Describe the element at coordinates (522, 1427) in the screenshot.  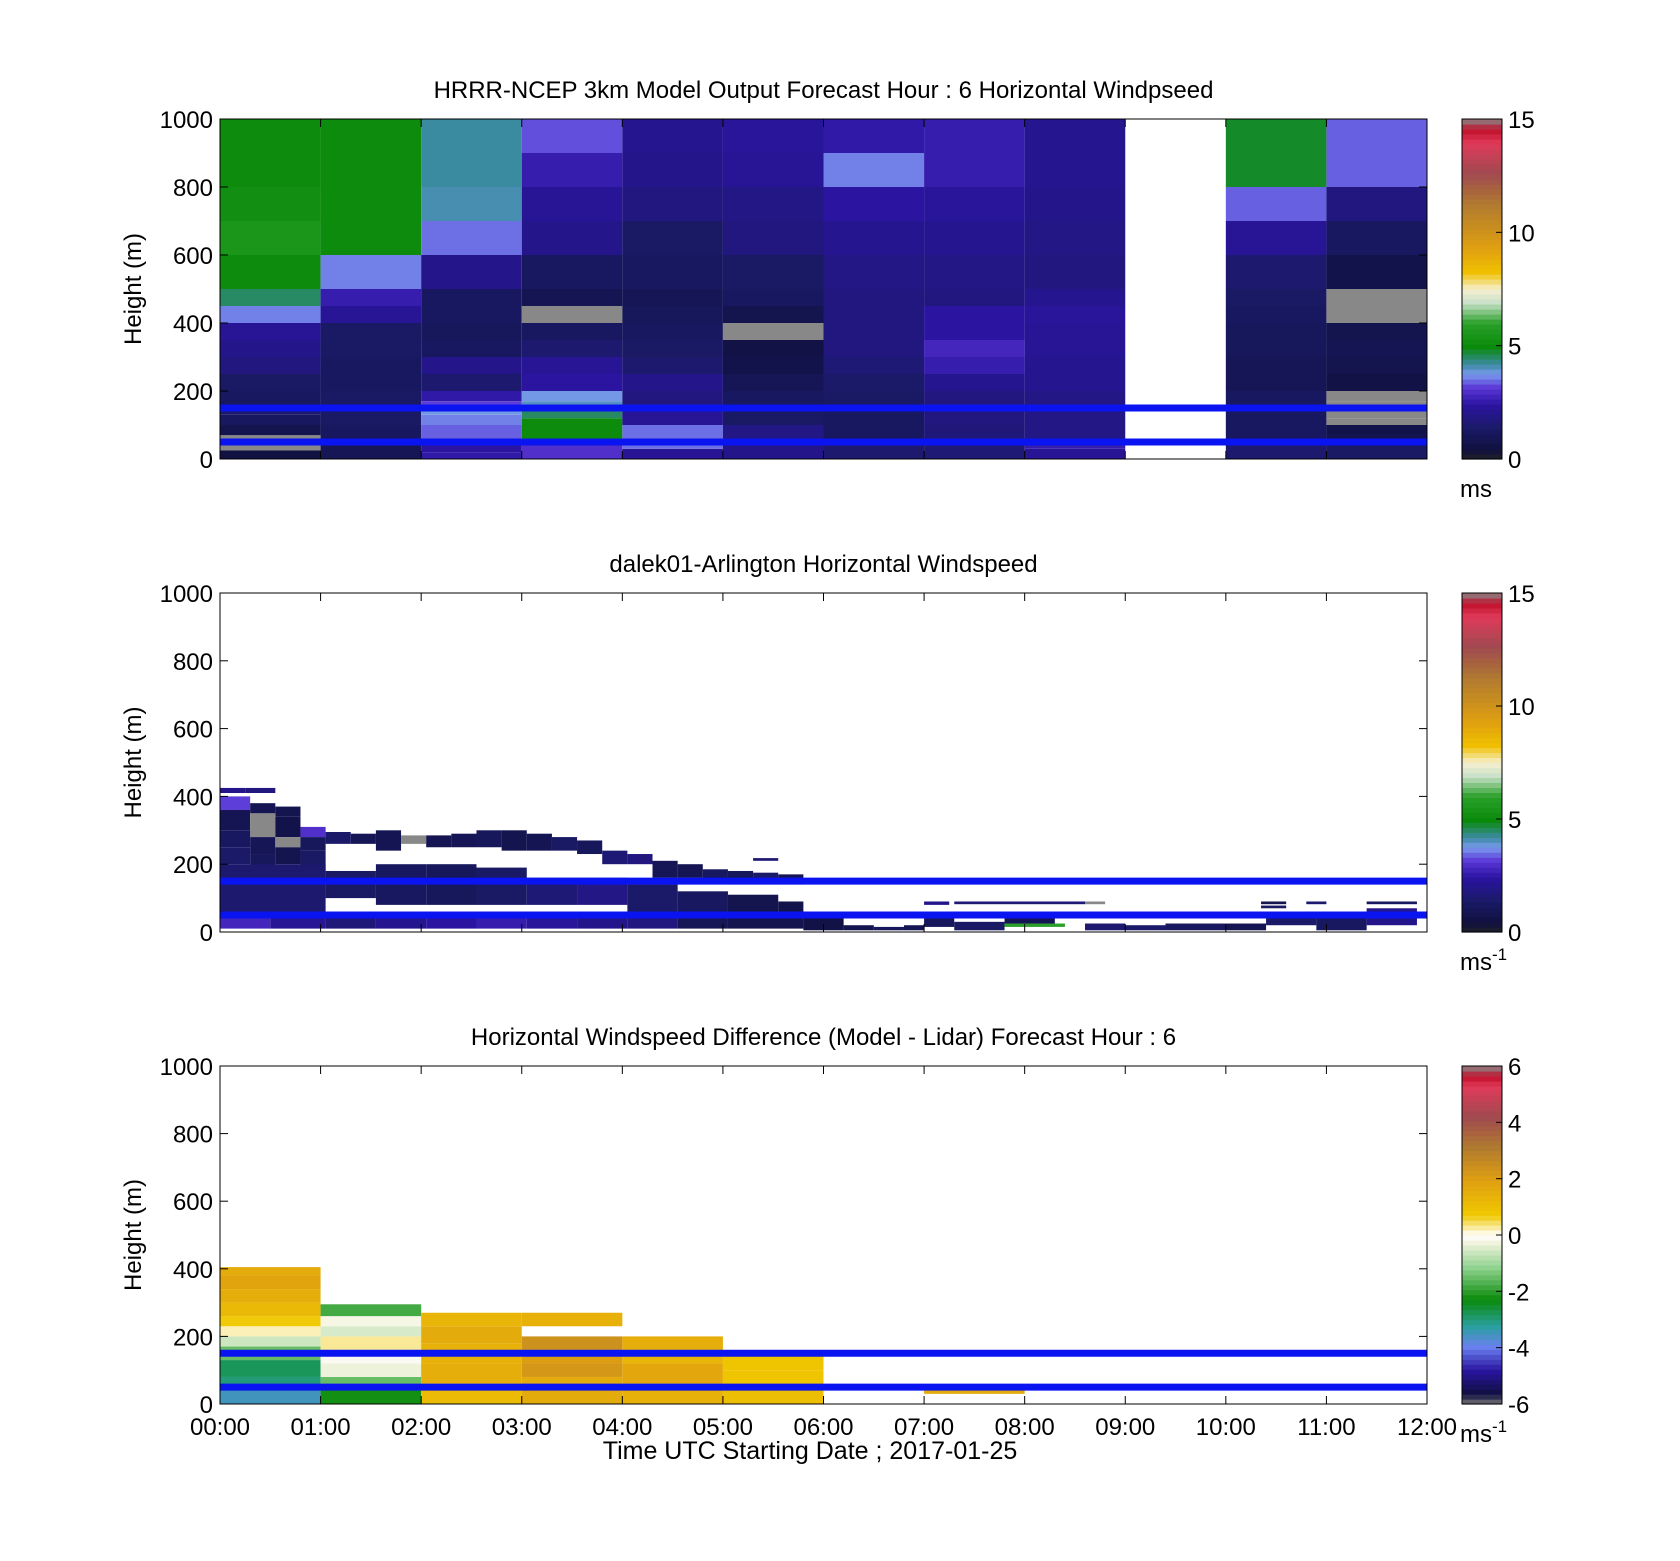
I see `x-tick-label: 03:00` at that location.